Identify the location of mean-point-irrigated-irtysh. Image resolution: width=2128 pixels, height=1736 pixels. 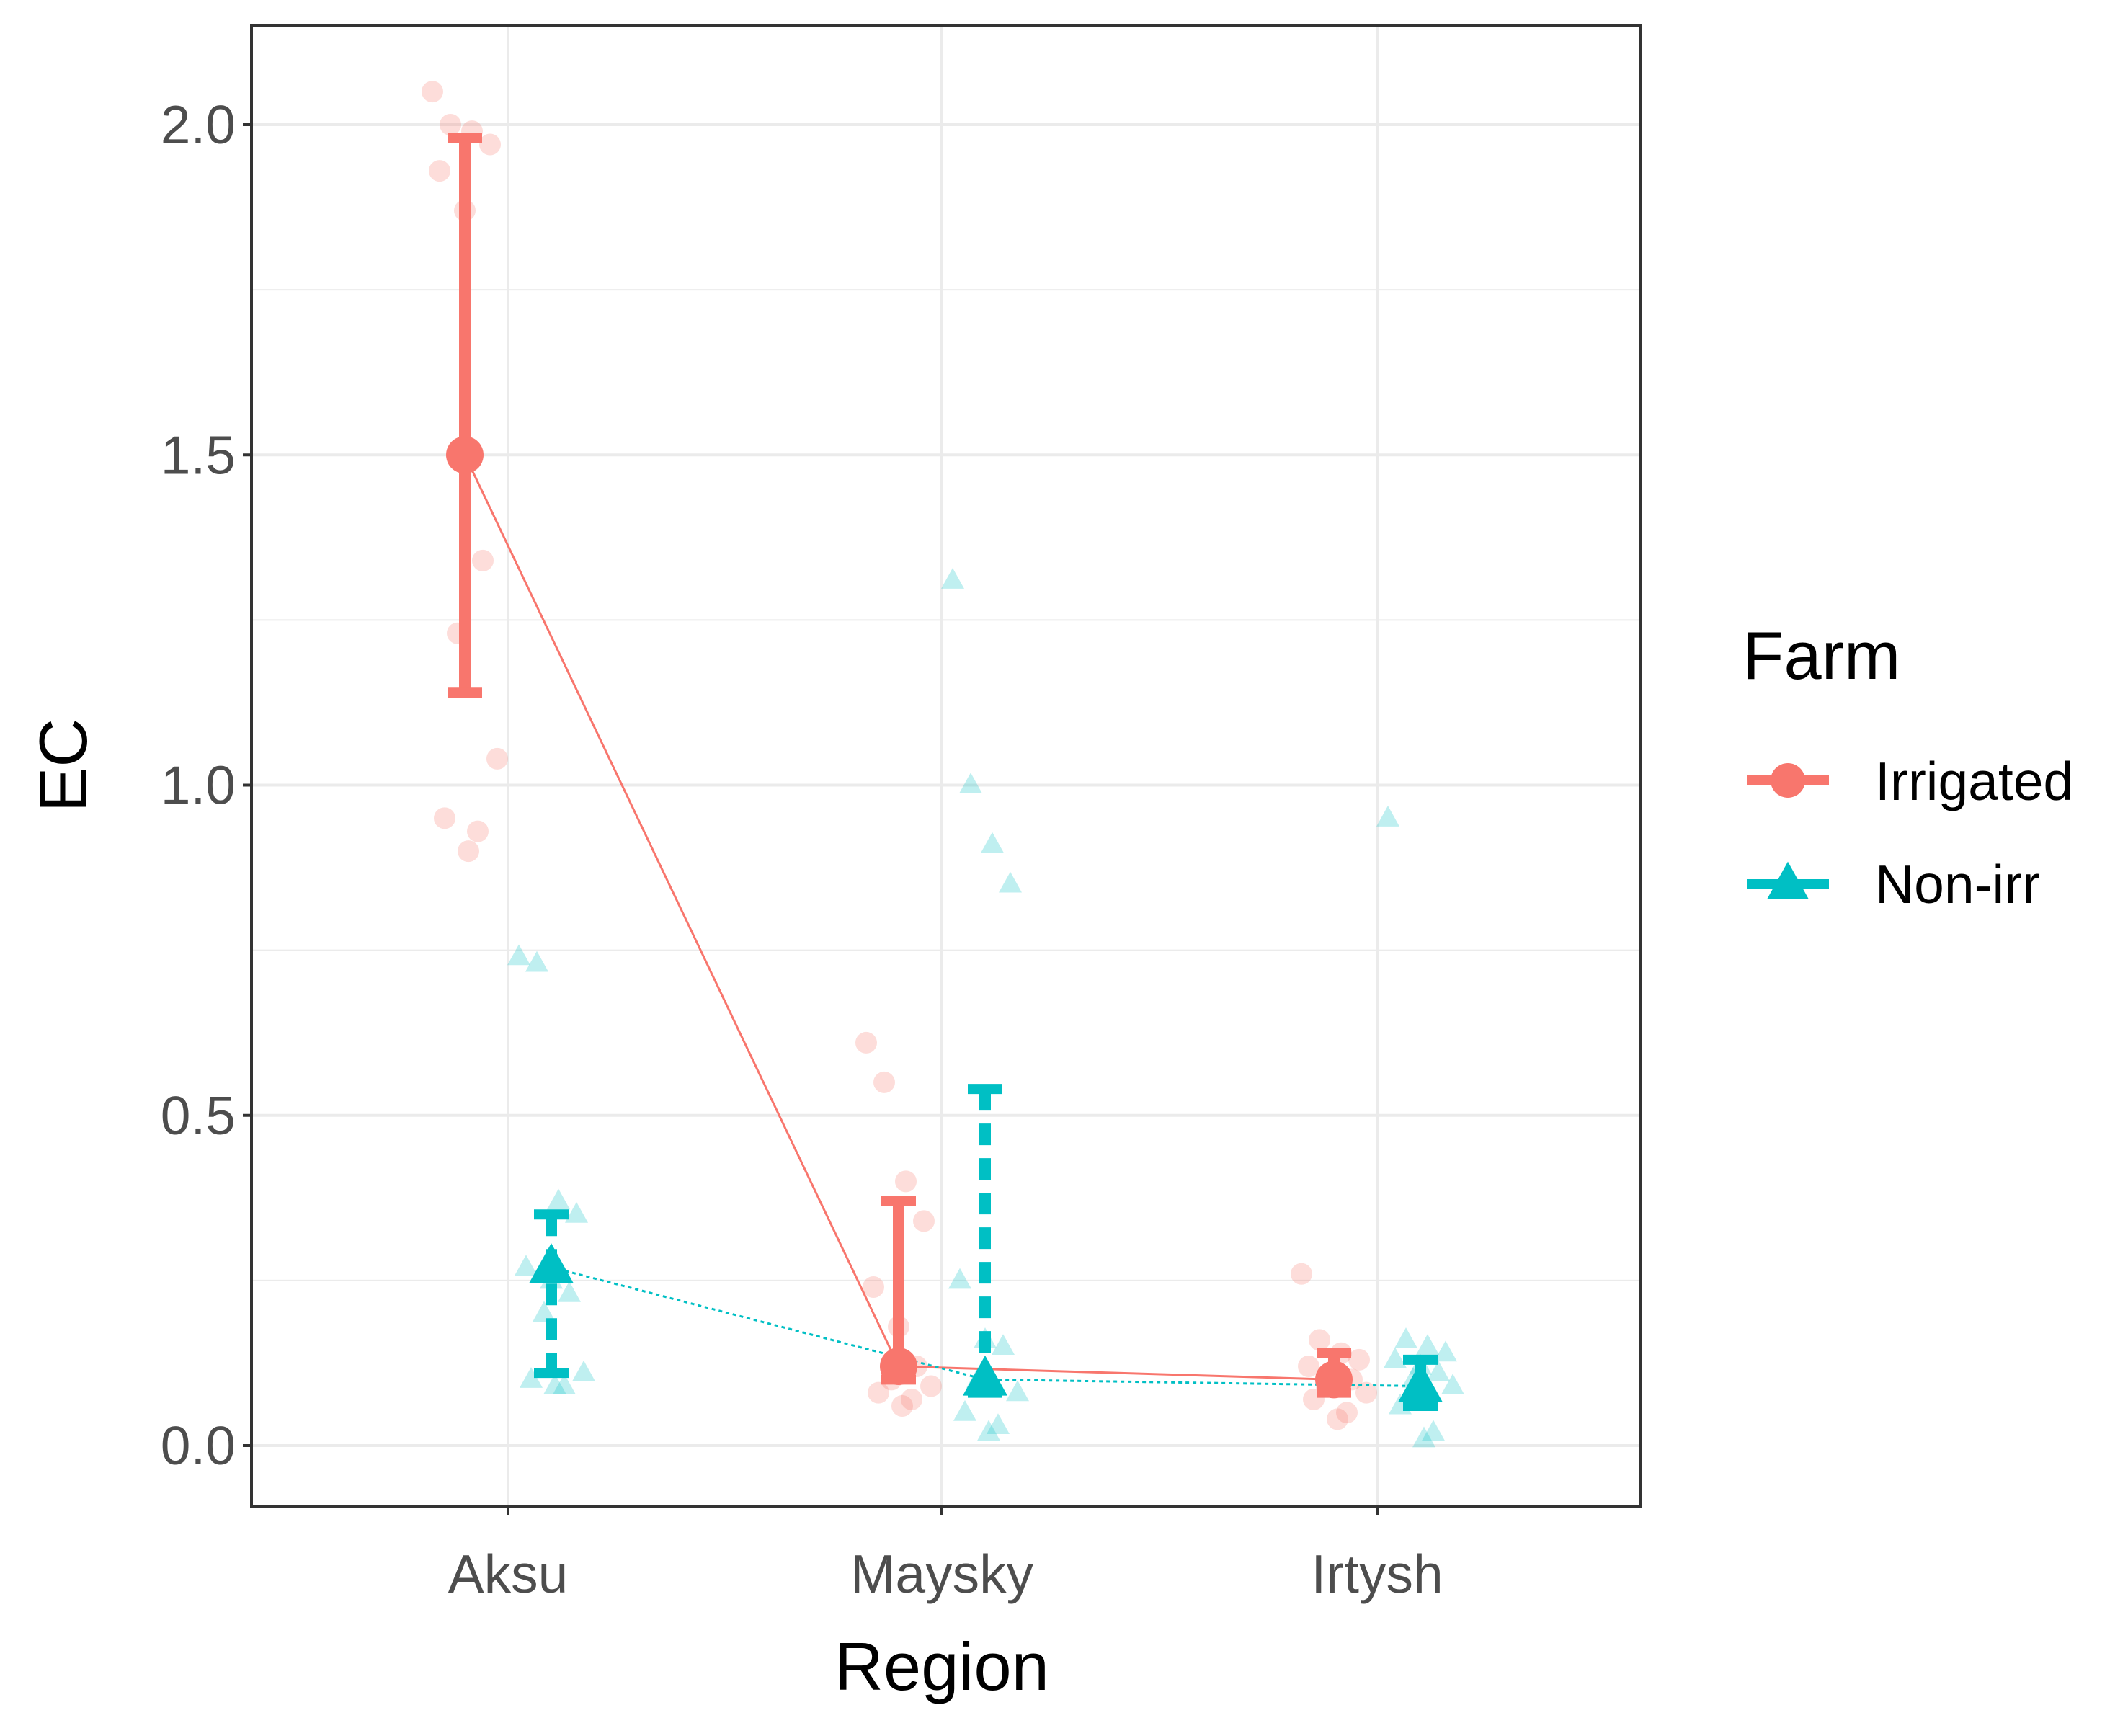
(1334, 1380).